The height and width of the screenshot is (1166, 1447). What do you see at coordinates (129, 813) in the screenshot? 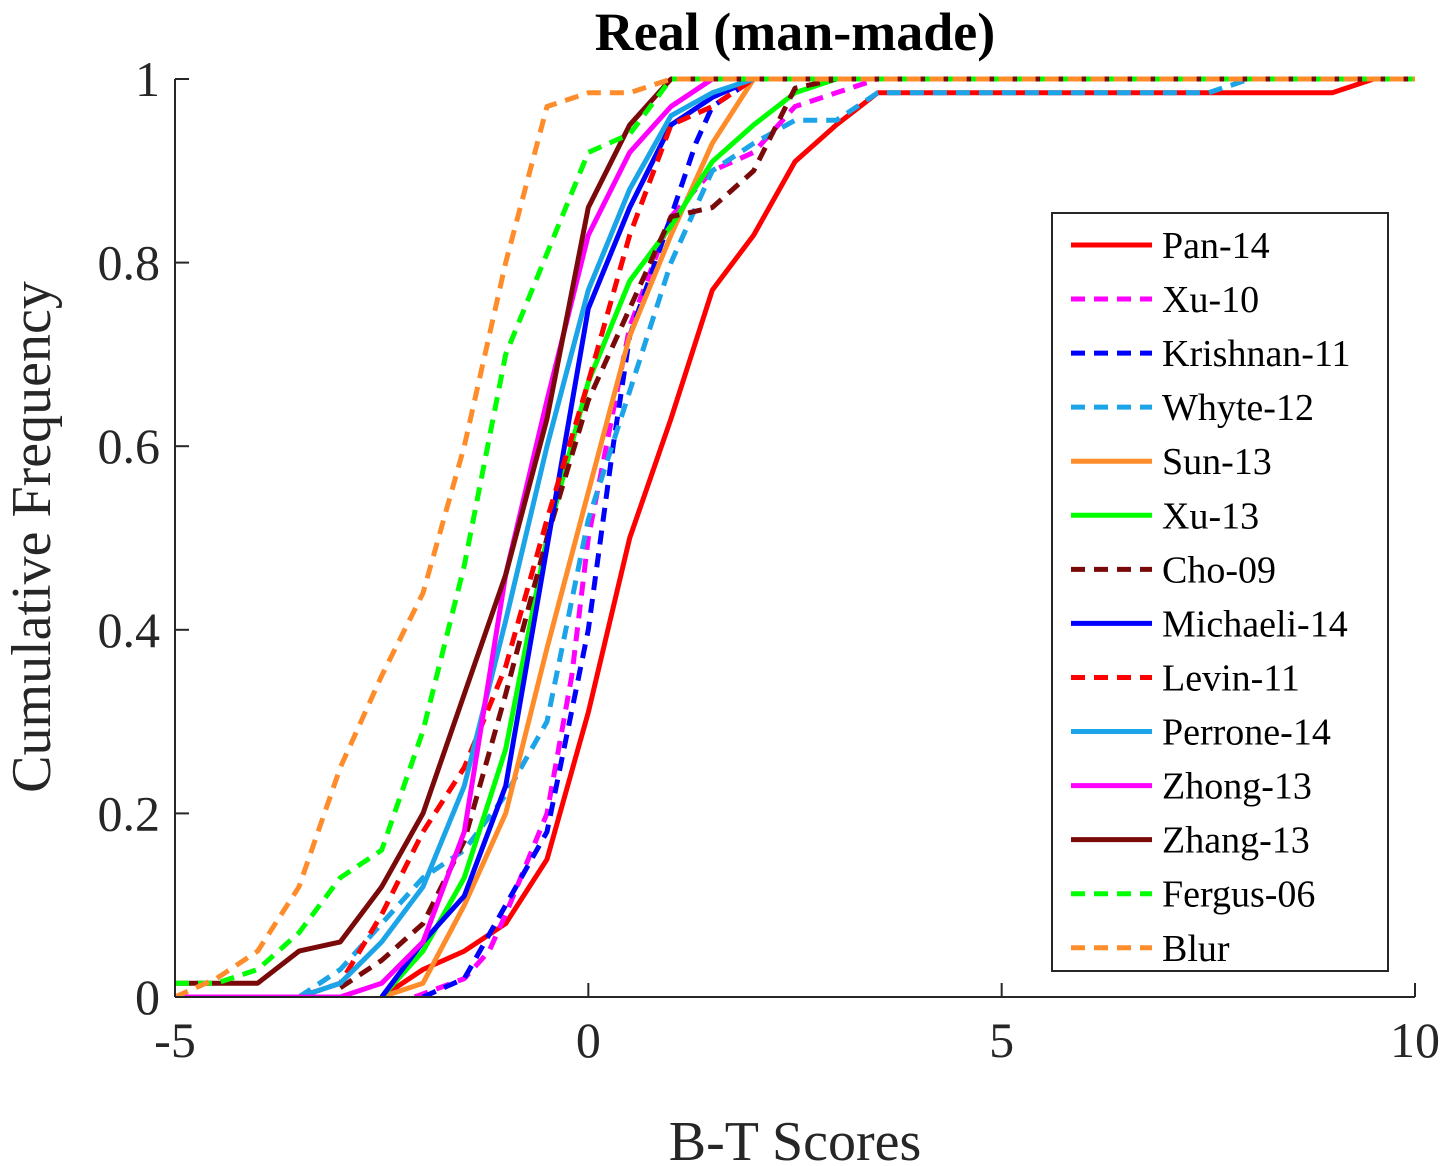
I see `y-tick-label: 0.2` at bounding box center [129, 813].